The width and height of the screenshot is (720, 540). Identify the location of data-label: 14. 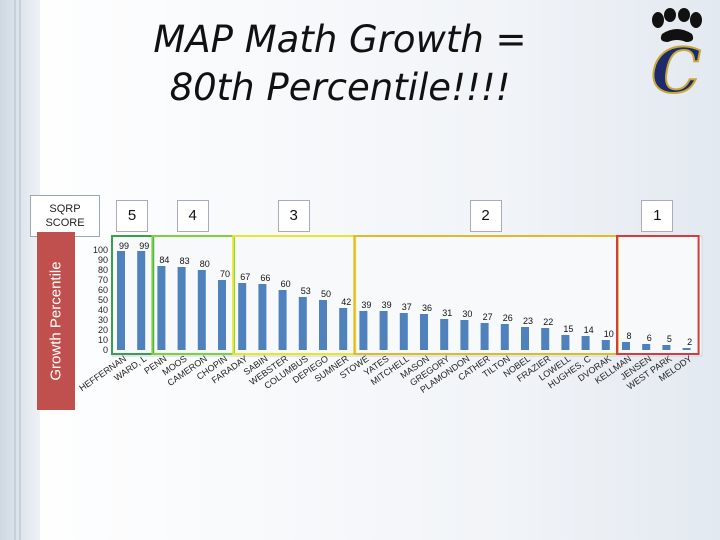
(589, 330).